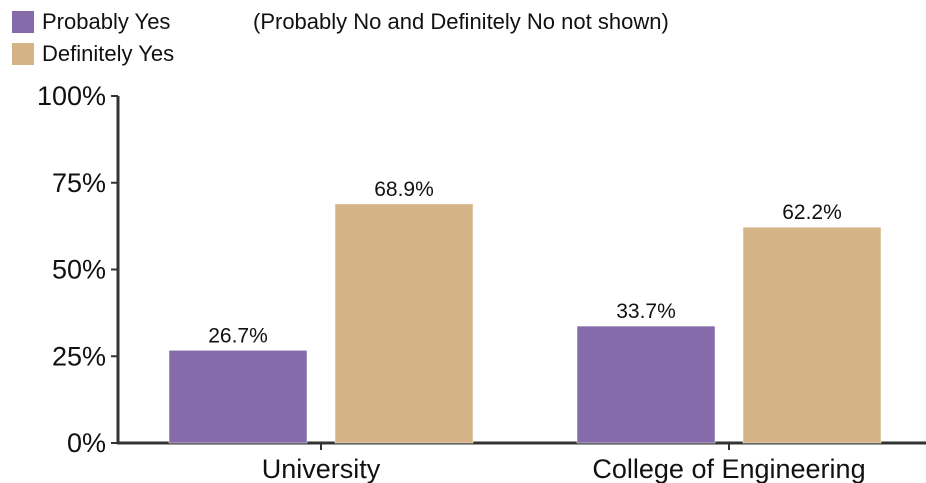  Describe the element at coordinates (646, 311) in the screenshot. I see `bar-data-label: 33.7%` at that location.